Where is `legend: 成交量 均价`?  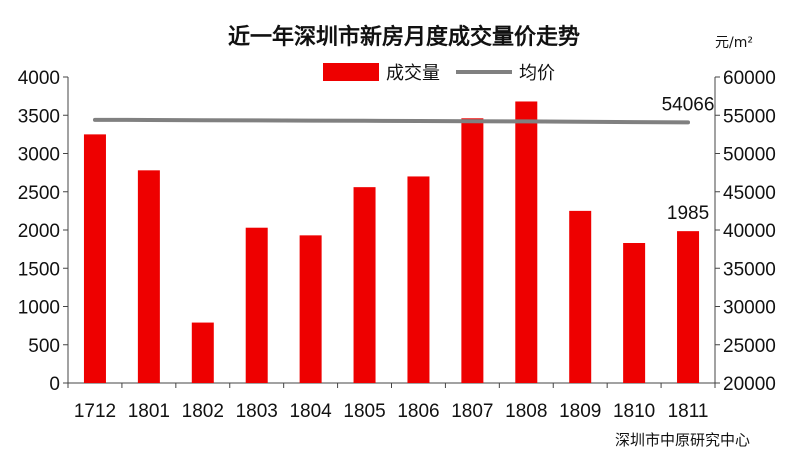 legend: 成交量 均价 is located at coordinates (439, 73).